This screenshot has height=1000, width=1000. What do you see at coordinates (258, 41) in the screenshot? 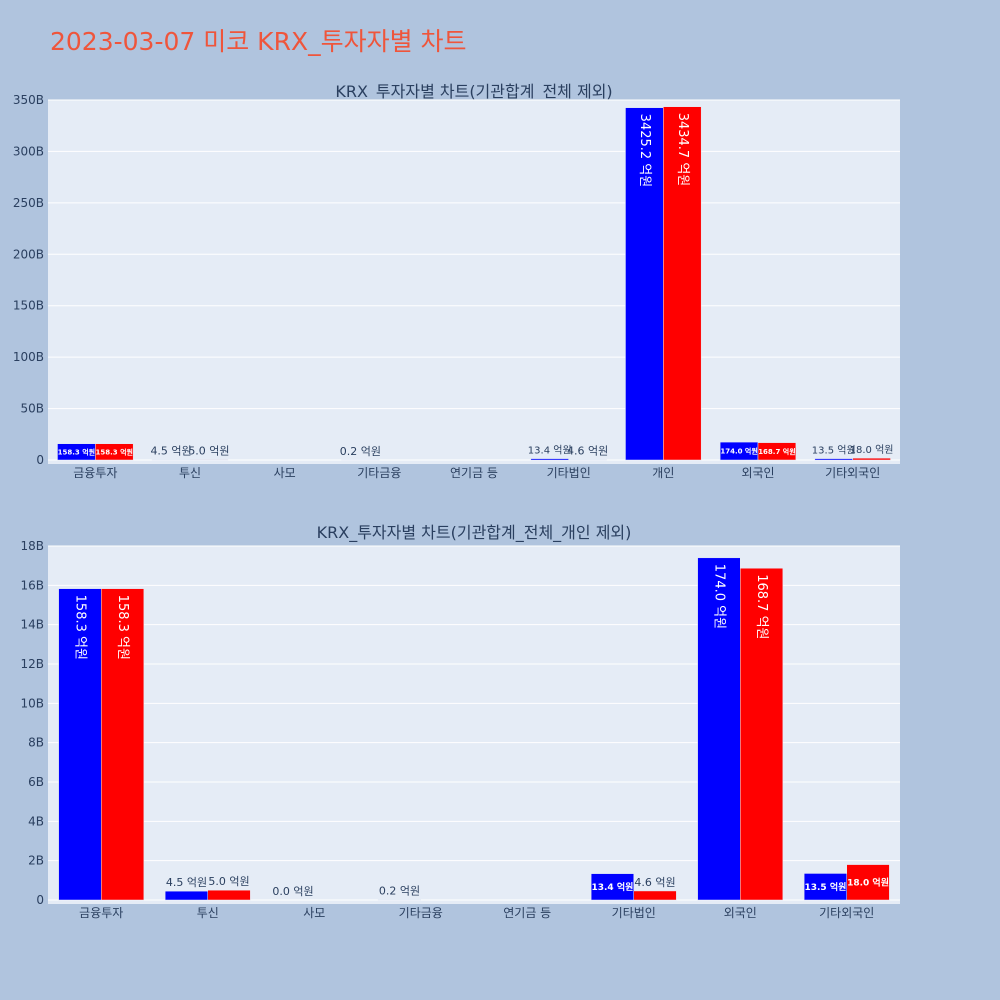
I see `page-title: 2023-03-07 미코 KRX_투자자별 차트` at bounding box center [258, 41].